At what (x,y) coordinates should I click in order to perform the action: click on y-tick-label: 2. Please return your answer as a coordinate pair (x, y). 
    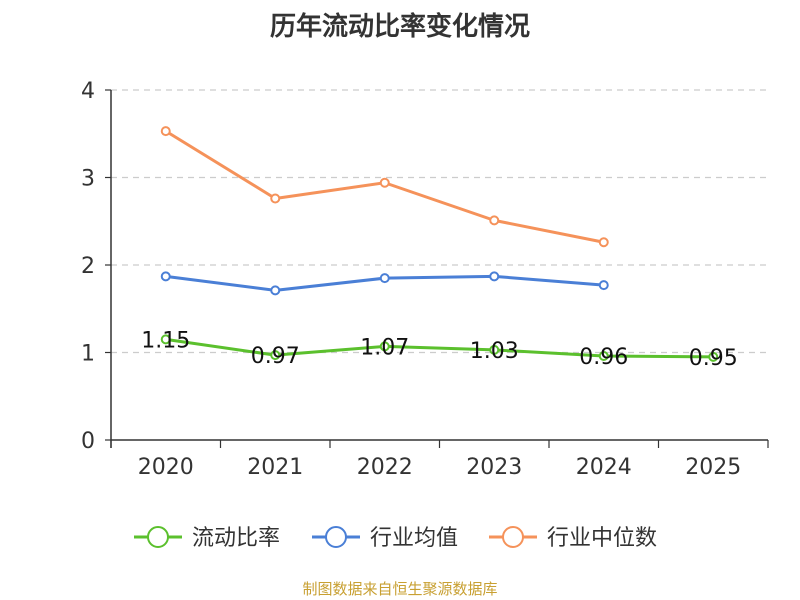
    Looking at the image, I should click on (88, 266).